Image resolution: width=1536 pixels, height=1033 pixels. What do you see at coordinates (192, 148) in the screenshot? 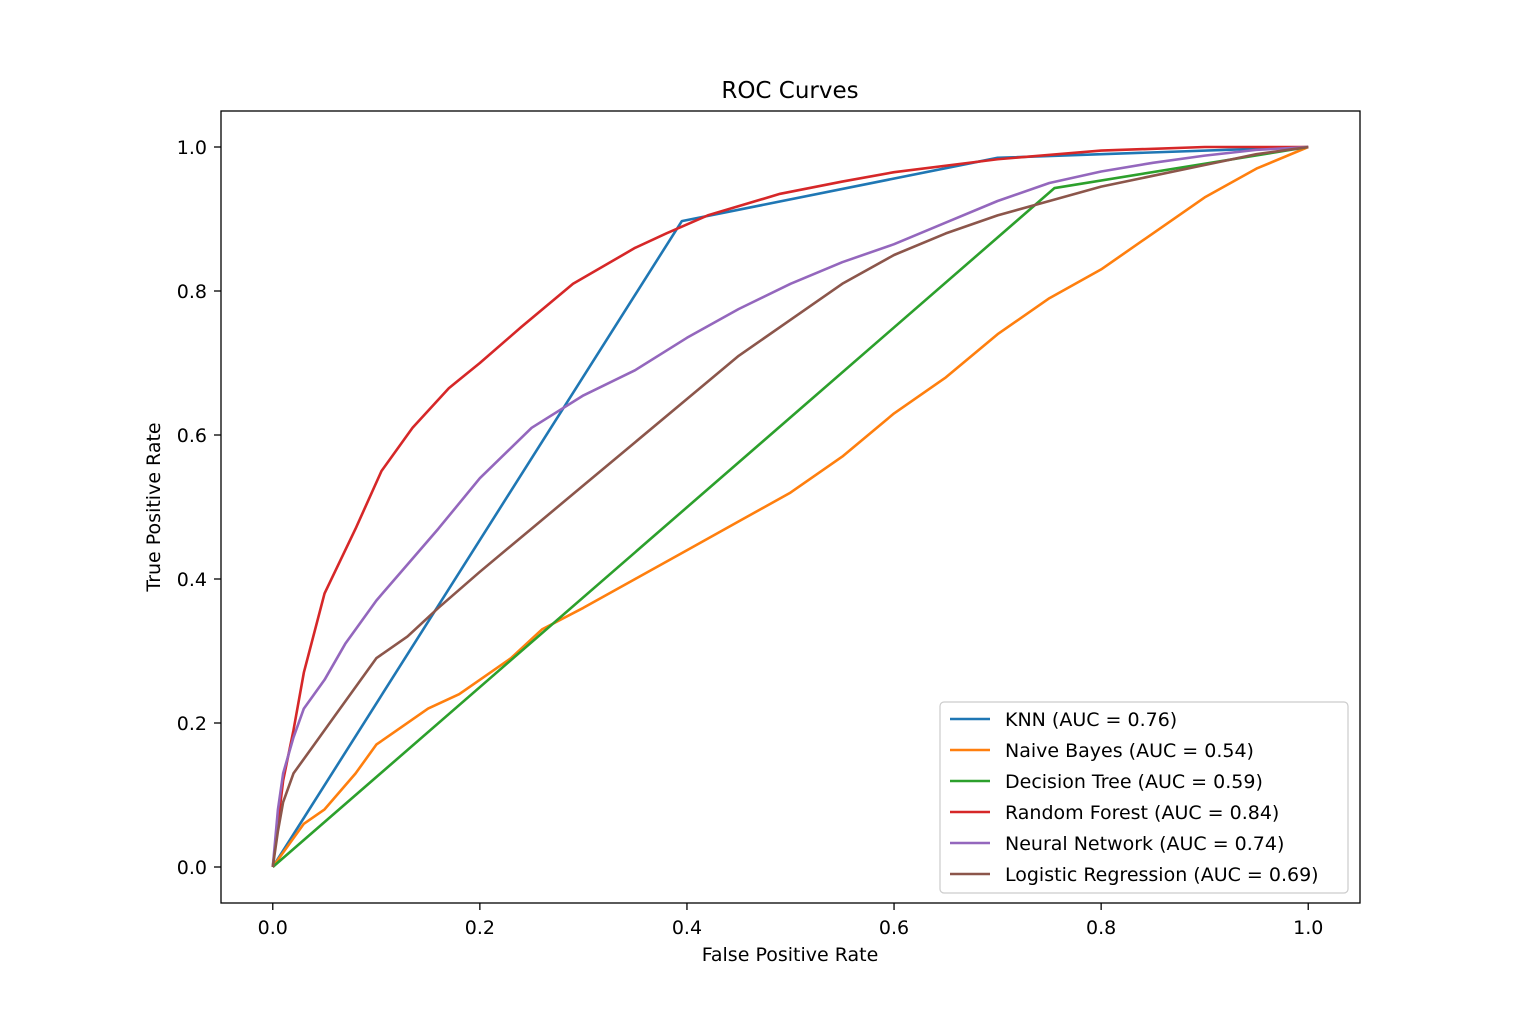
I see `y-tick-label: 1.0` at bounding box center [192, 148].